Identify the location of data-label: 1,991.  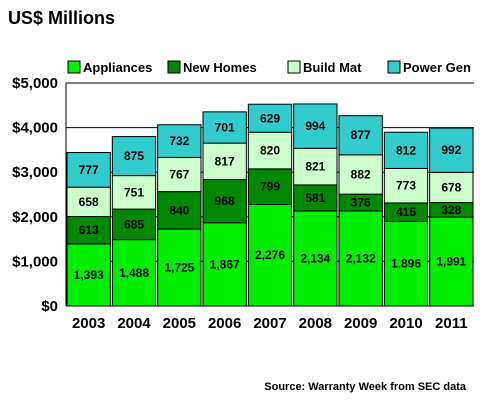
(451, 262).